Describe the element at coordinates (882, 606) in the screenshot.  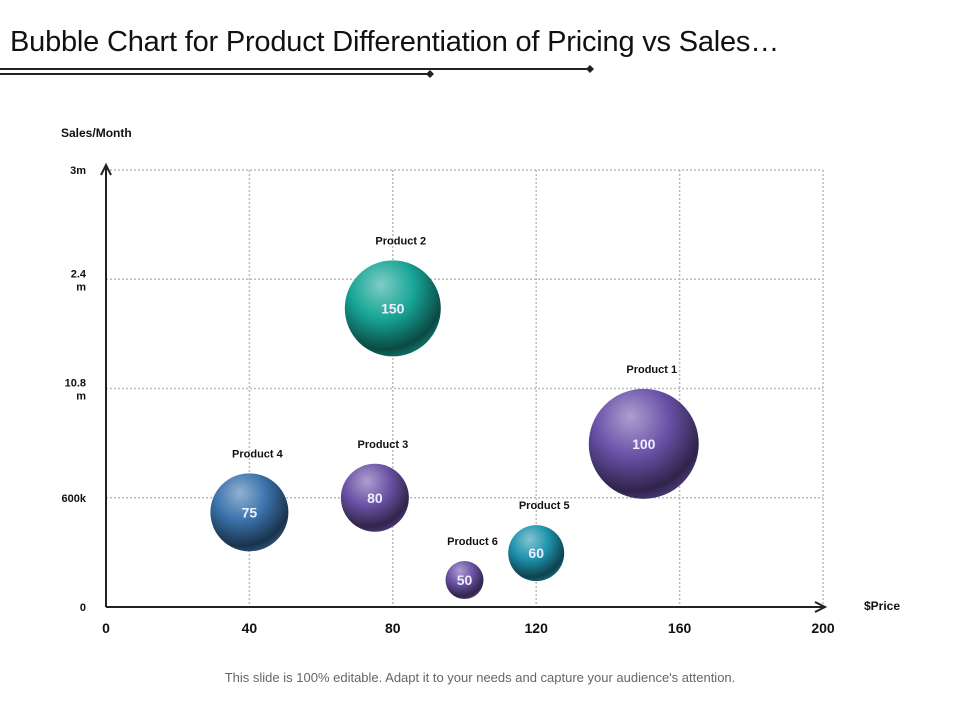
I see `x-axis-label: $Price` at that location.